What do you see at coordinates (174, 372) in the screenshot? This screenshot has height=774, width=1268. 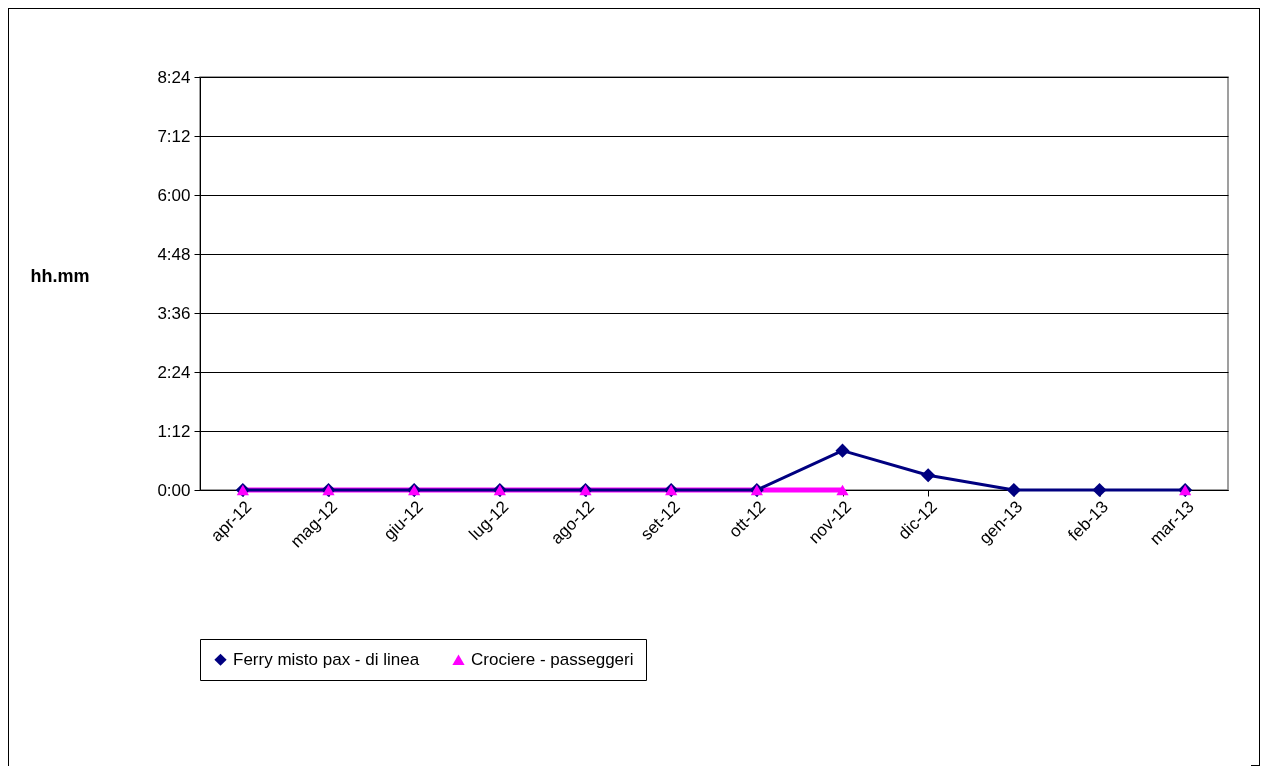 I see `y-tick-label: 2:24` at bounding box center [174, 372].